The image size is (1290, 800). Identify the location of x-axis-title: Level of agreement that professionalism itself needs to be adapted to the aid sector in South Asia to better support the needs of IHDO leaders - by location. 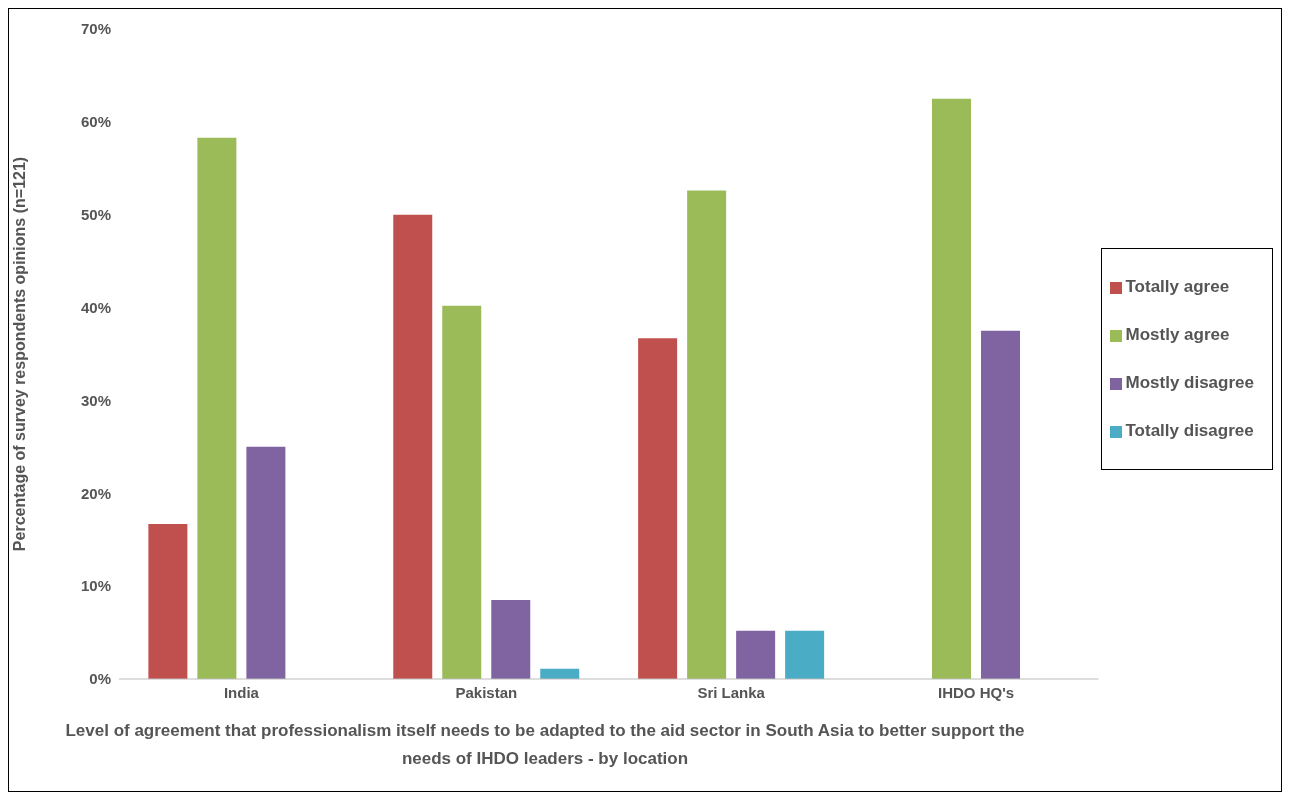
(545, 745).